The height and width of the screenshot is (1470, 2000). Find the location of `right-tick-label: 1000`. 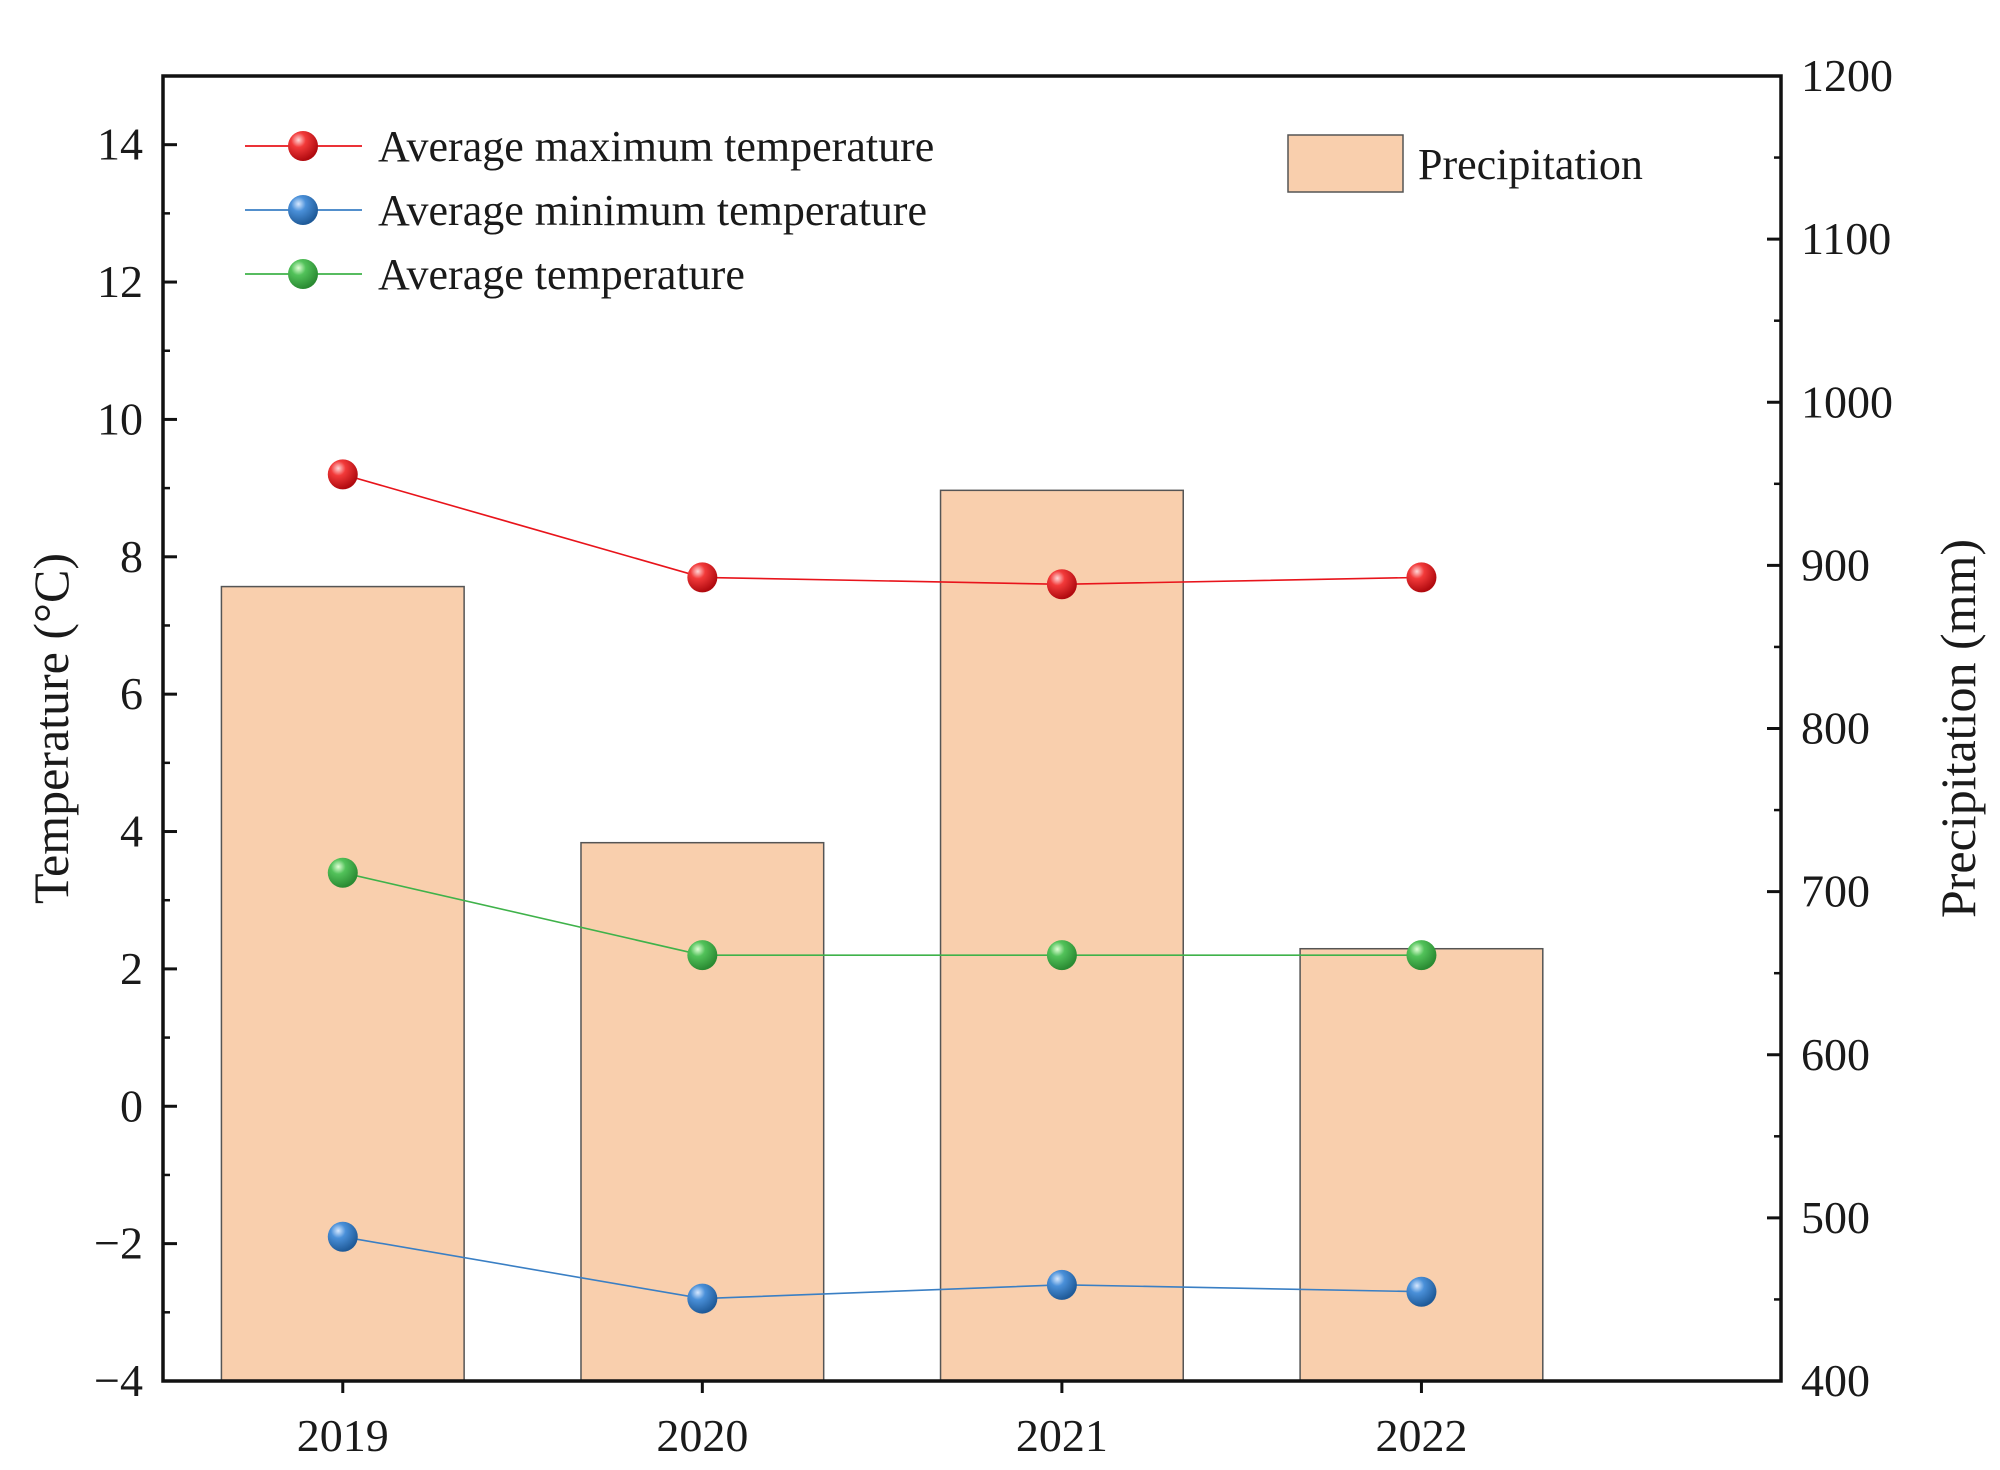

right-tick-label: 1000 is located at coordinates (1847, 401).